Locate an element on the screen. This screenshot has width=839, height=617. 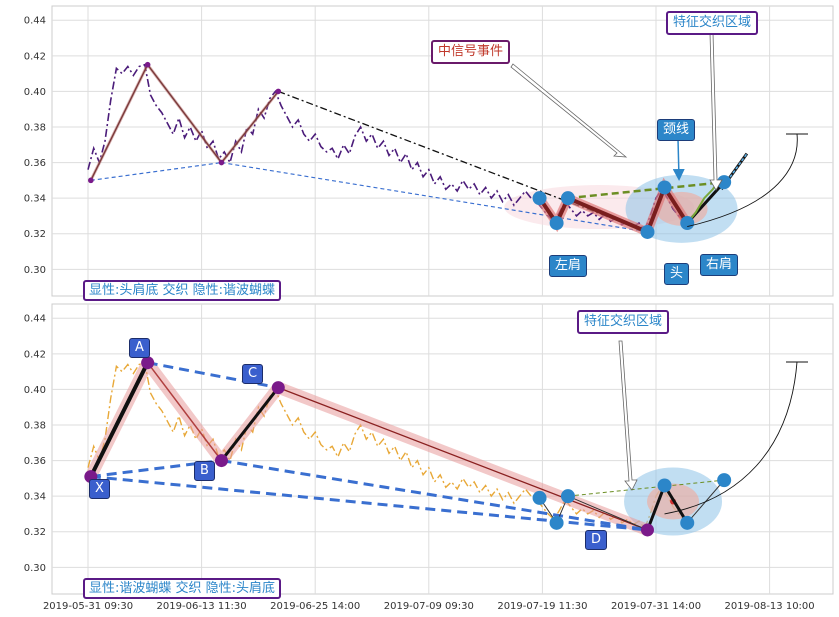
point-label-x: X is located at coordinates (99, 489).